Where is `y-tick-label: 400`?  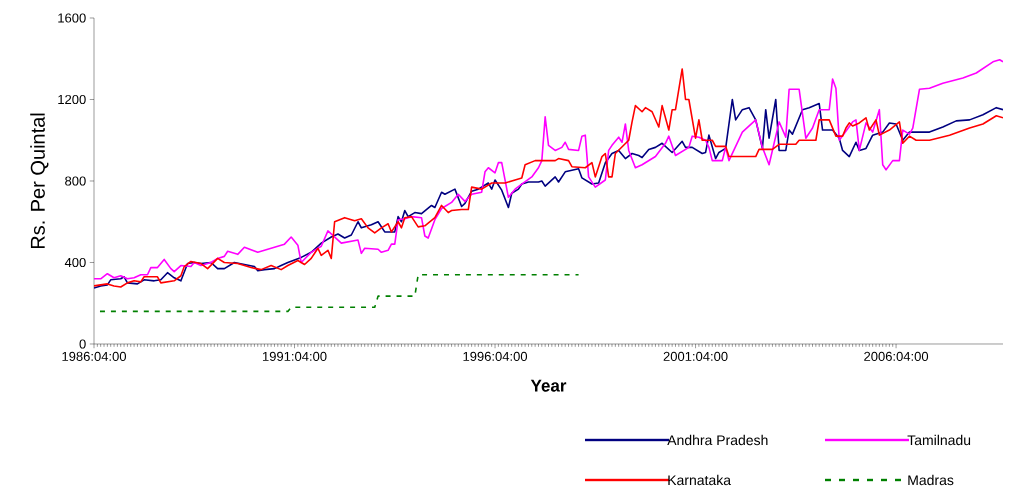
y-tick-label: 400 is located at coordinates (75, 262).